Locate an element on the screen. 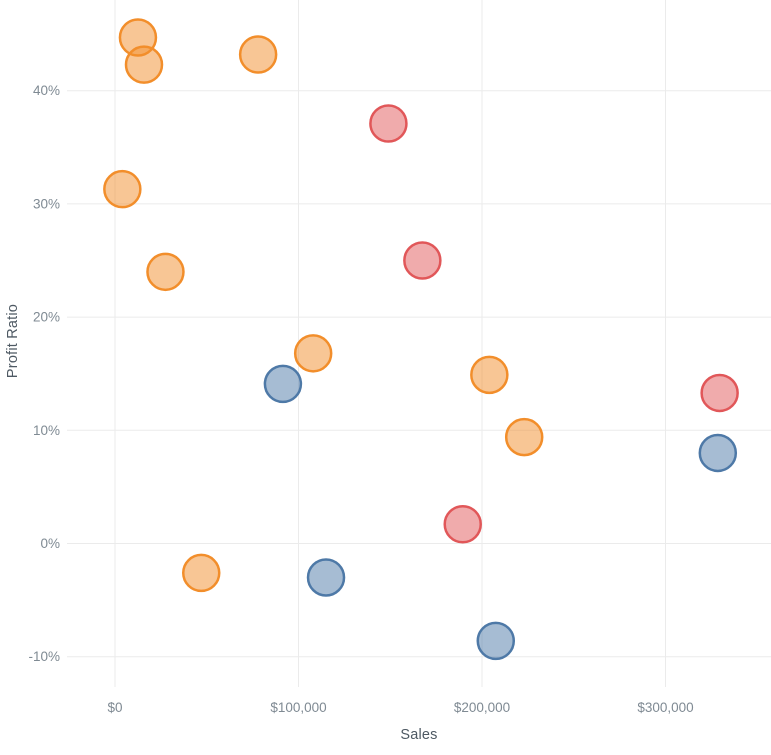 This screenshot has height=755, width=771. y-tick-label: 40% is located at coordinates (46, 90).